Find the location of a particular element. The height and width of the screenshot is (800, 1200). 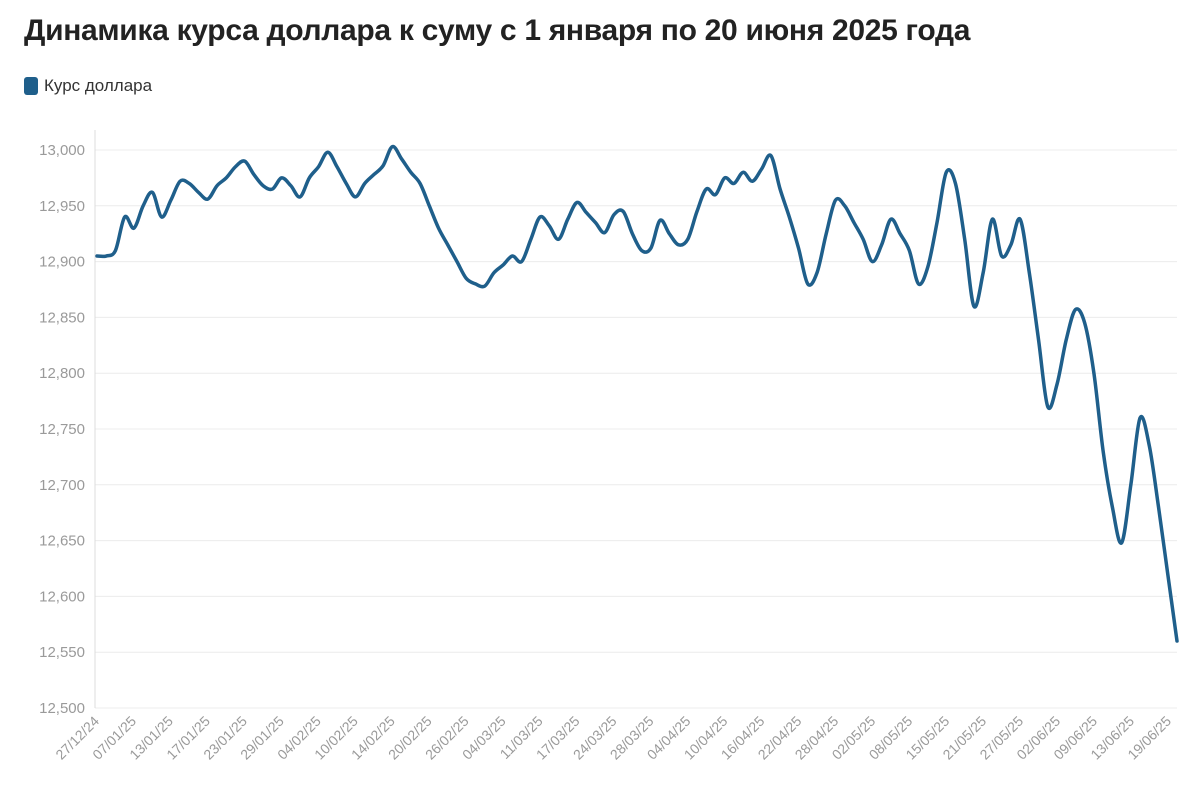

y-tick-label: 12,750 is located at coordinates (62, 429).